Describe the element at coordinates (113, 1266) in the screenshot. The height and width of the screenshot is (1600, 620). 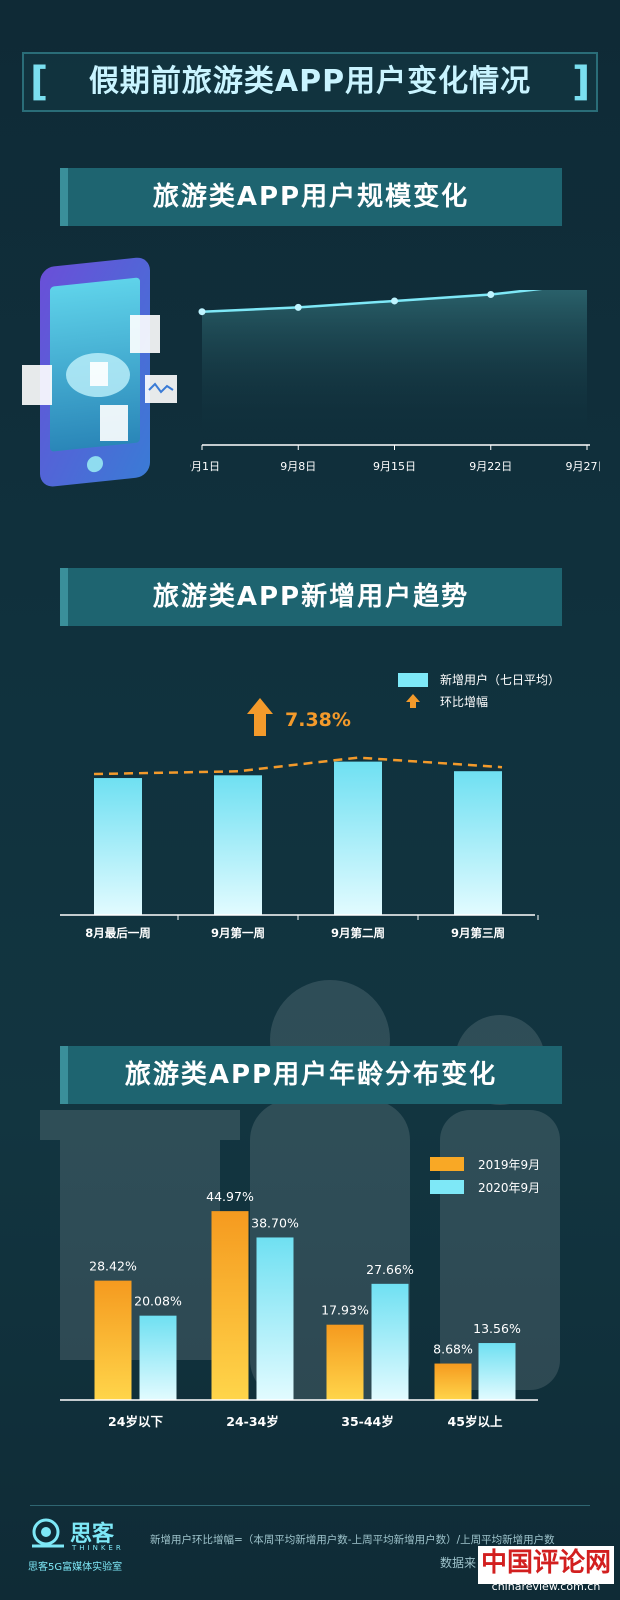
I see `data-label: 28.42%` at that location.